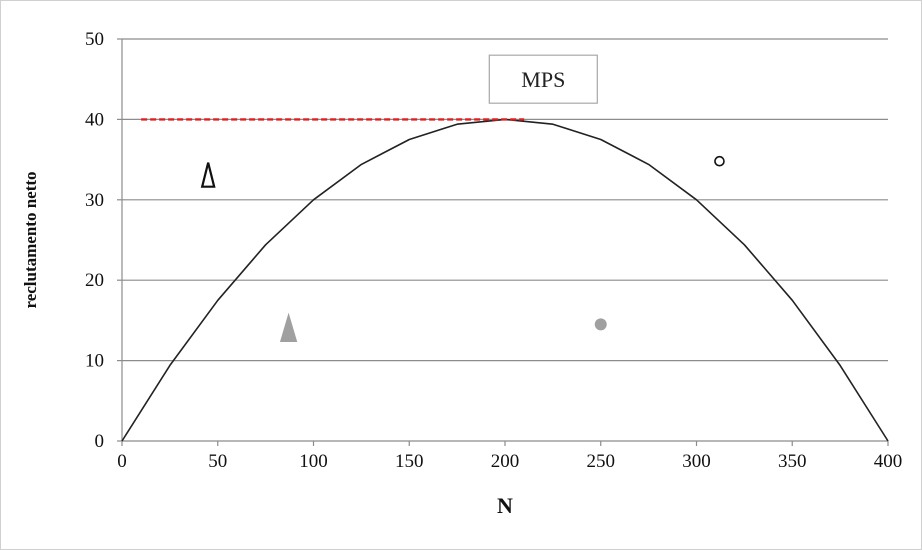  What do you see at coordinates (601, 461) in the screenshot?
I see `x-tick-label-250: 250` at bounding box center [601, 461].